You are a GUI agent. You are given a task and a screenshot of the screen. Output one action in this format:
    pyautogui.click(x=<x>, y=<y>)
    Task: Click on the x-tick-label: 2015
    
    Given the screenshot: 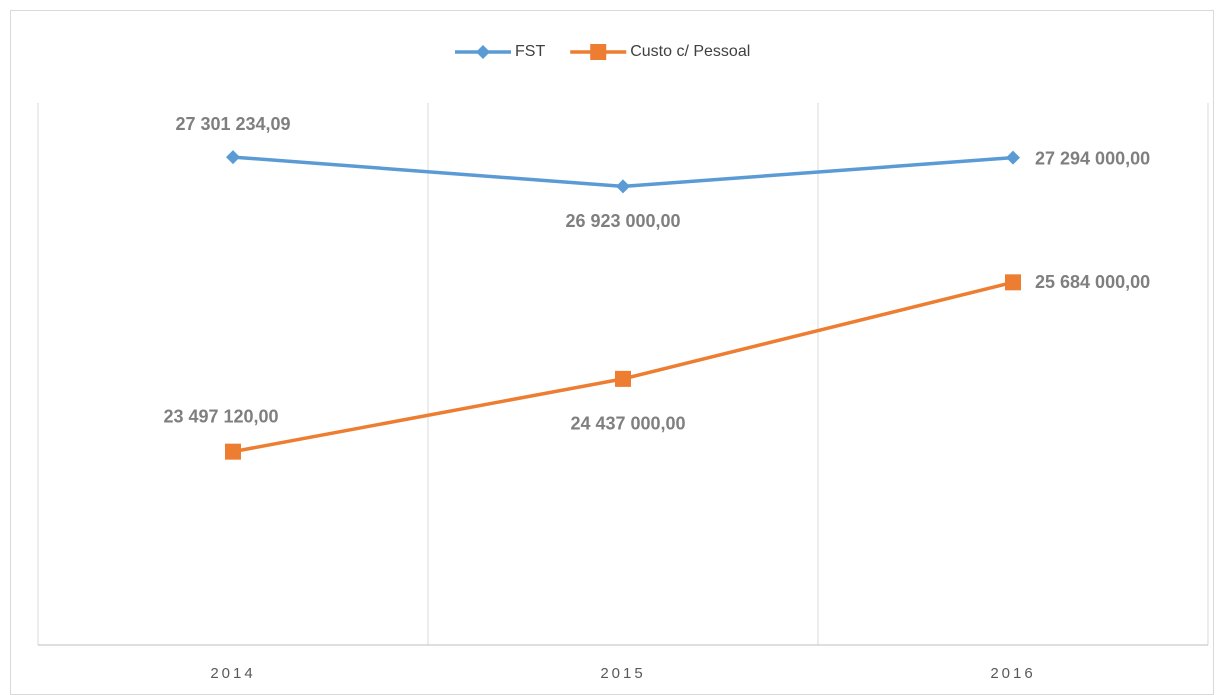 What is the action you would take?
    pyautogui.click(x=622, y=673)
    